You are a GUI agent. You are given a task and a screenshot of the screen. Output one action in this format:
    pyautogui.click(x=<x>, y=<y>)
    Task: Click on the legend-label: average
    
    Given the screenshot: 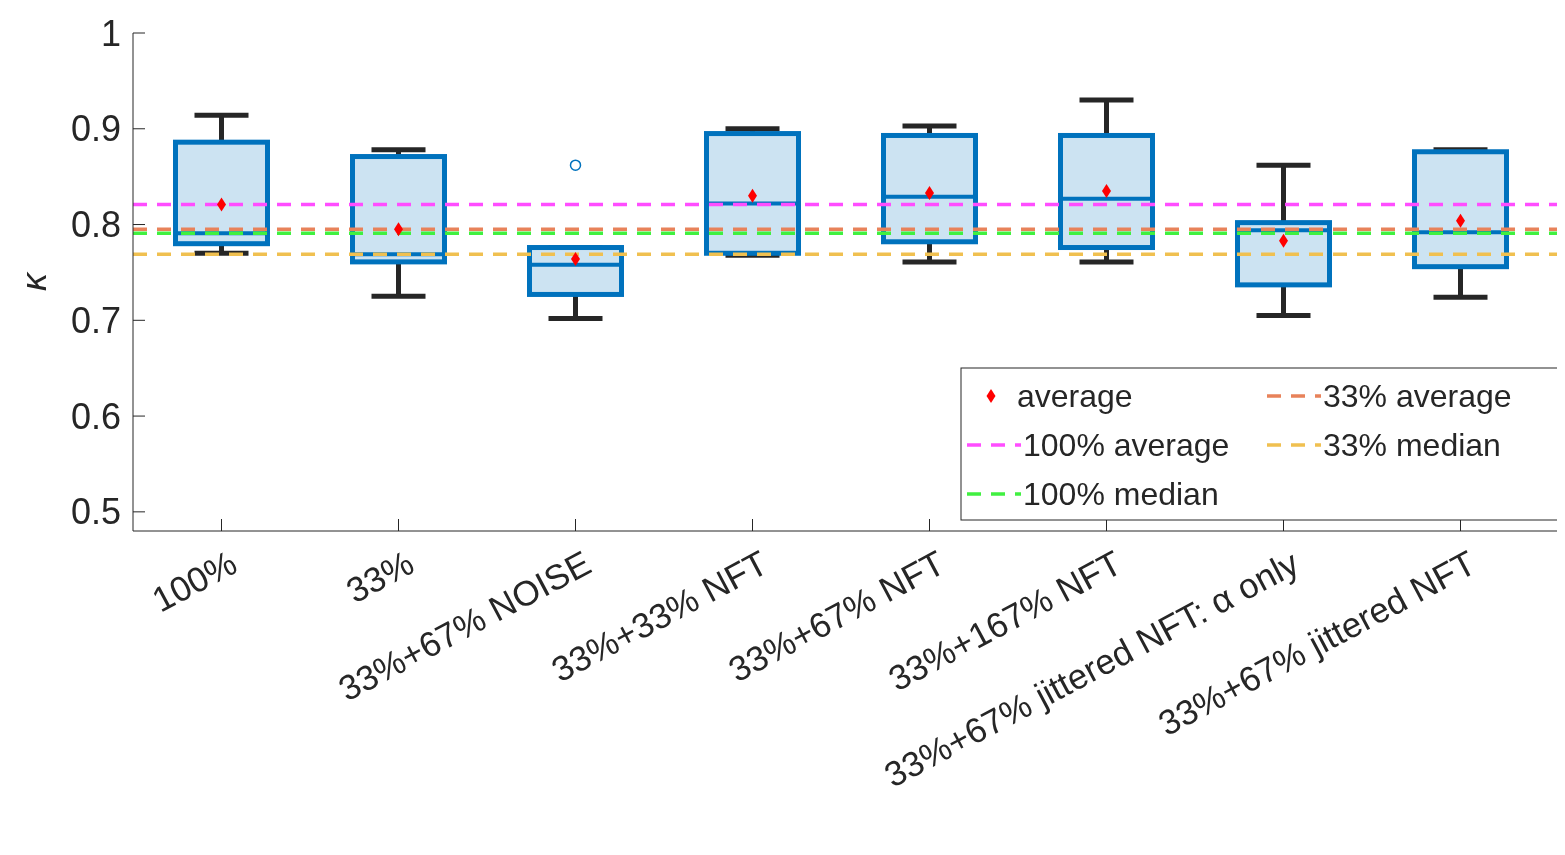 What is the action you would take?
    pyautogui.click(x=1075, y=396)
    